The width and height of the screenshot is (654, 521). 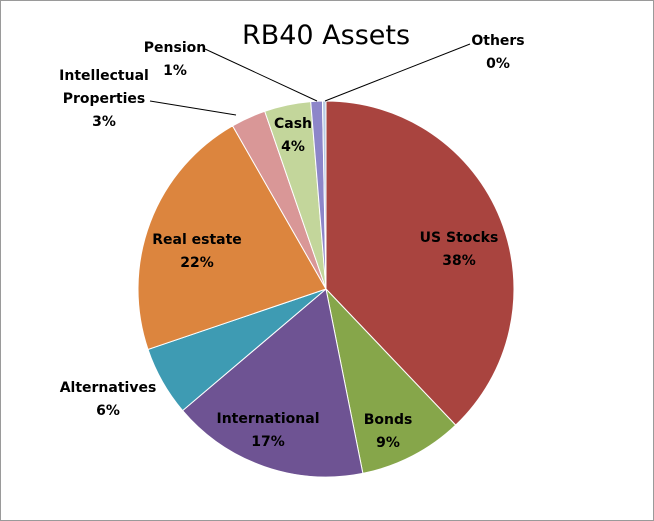 What do you see at coordinates (104, 99) in the screenshot?
I see `slice-label-intellectual-properties: Intellectual Properties 3%` at bounding box center [104, 99].